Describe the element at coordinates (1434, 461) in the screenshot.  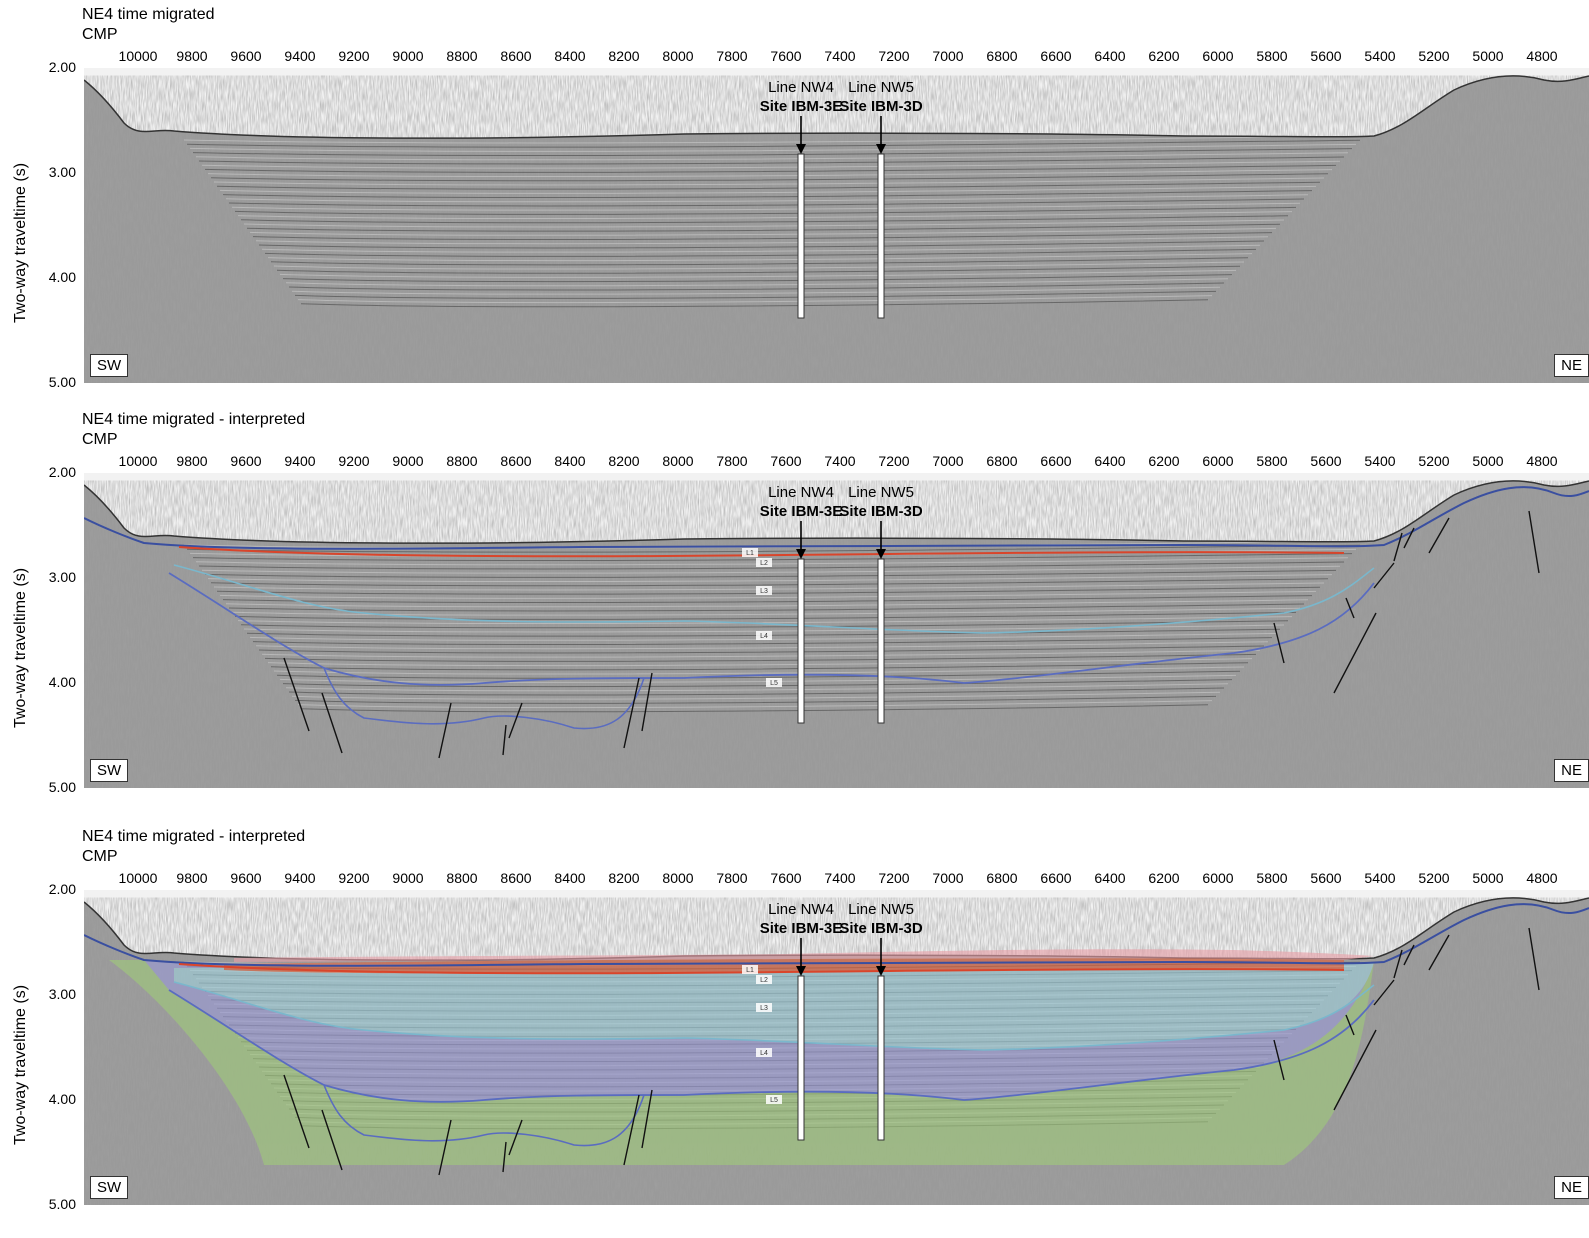
I see `x-tick-label: 5200` at that location.